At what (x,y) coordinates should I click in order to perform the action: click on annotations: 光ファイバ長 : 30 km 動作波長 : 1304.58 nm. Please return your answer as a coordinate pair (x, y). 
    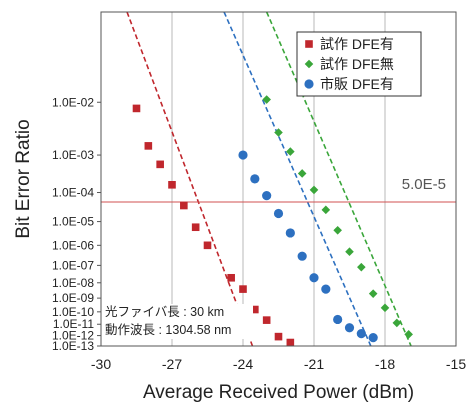
    Looking at the image, I should click on (178, 321).